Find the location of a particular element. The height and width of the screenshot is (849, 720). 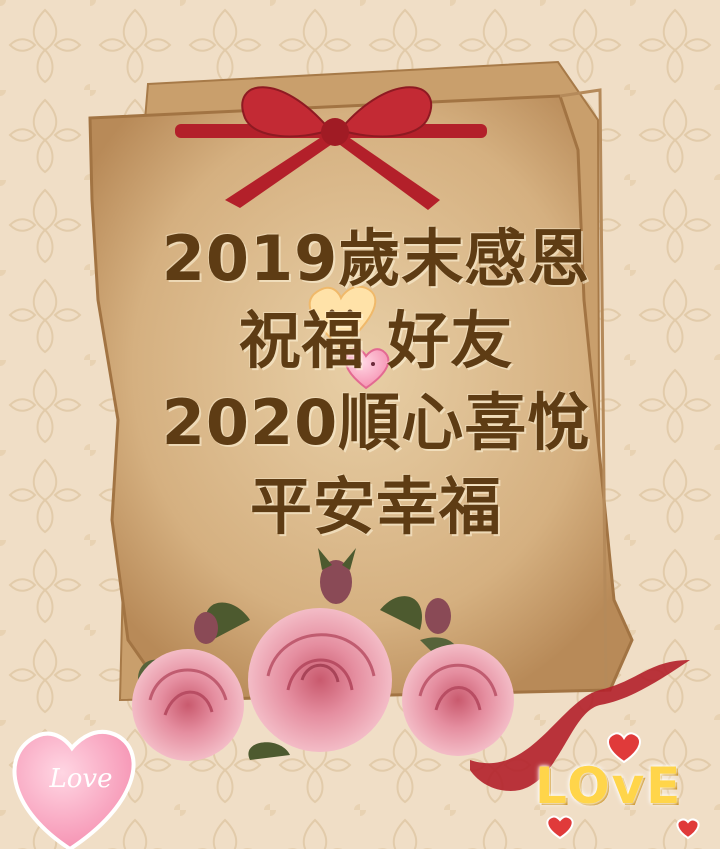

greeting-line-1: 2019歲末感恩 is located at coordinates (376, 258).